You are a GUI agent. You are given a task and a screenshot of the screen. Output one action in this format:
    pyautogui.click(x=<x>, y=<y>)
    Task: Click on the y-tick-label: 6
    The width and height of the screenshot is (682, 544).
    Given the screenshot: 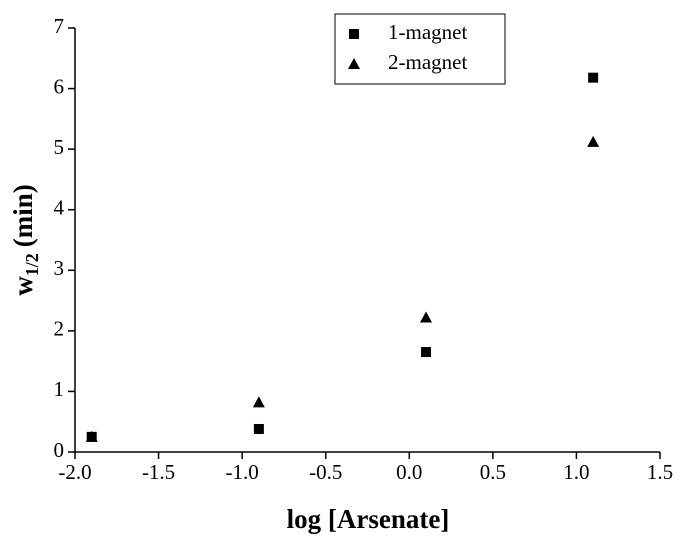 What is the action you would take?
    pyautogui.click(x=59, y=86)
    